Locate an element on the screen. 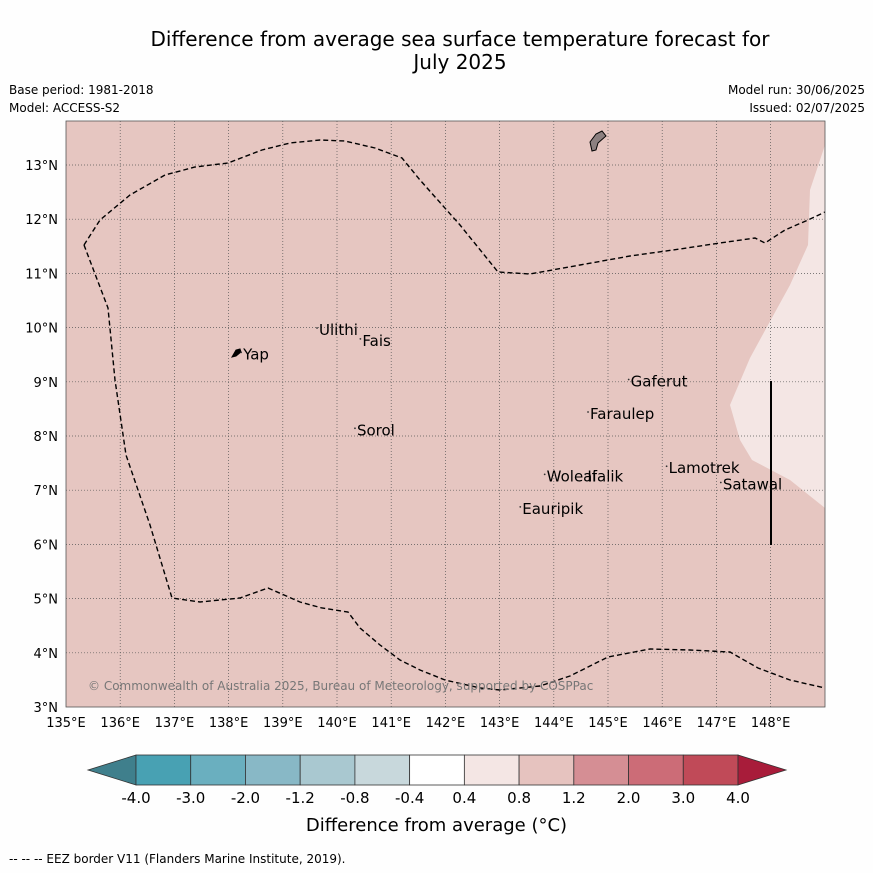 The height and width of the screenshot is (873, 873). x-tick-label: 145°E is located at coordinates (608, 723).